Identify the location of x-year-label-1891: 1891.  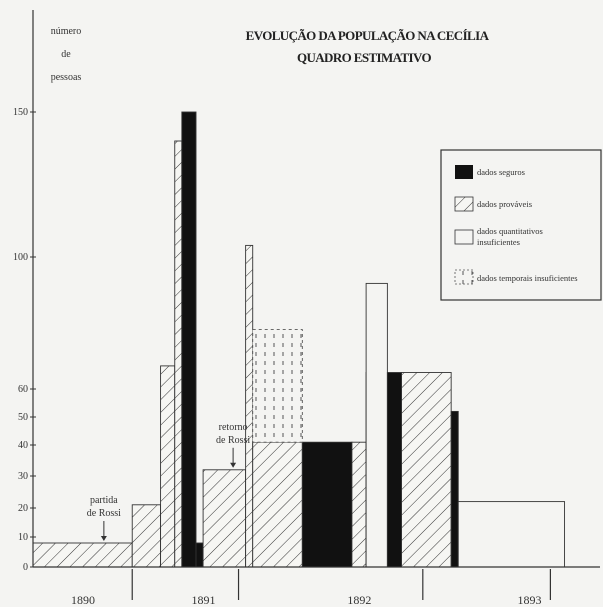
(203, 600).